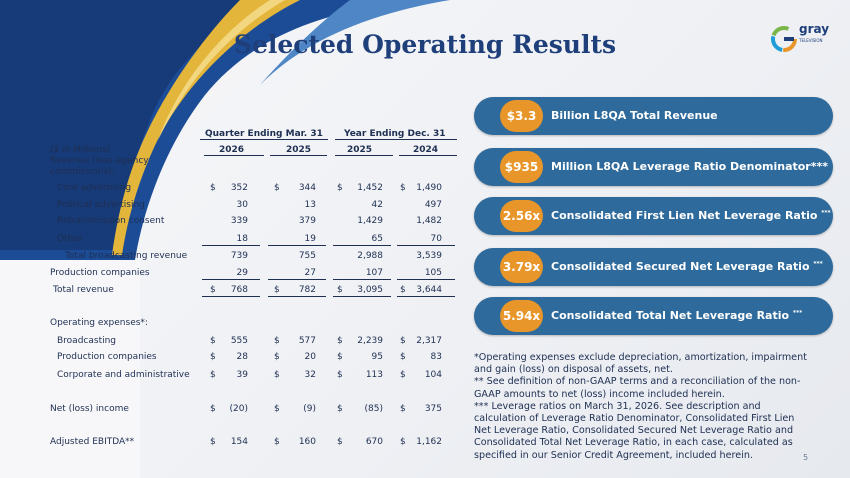 This screenshot has width=850, height=478. I want to click on table-cell: 3,644, so click(429, 290).